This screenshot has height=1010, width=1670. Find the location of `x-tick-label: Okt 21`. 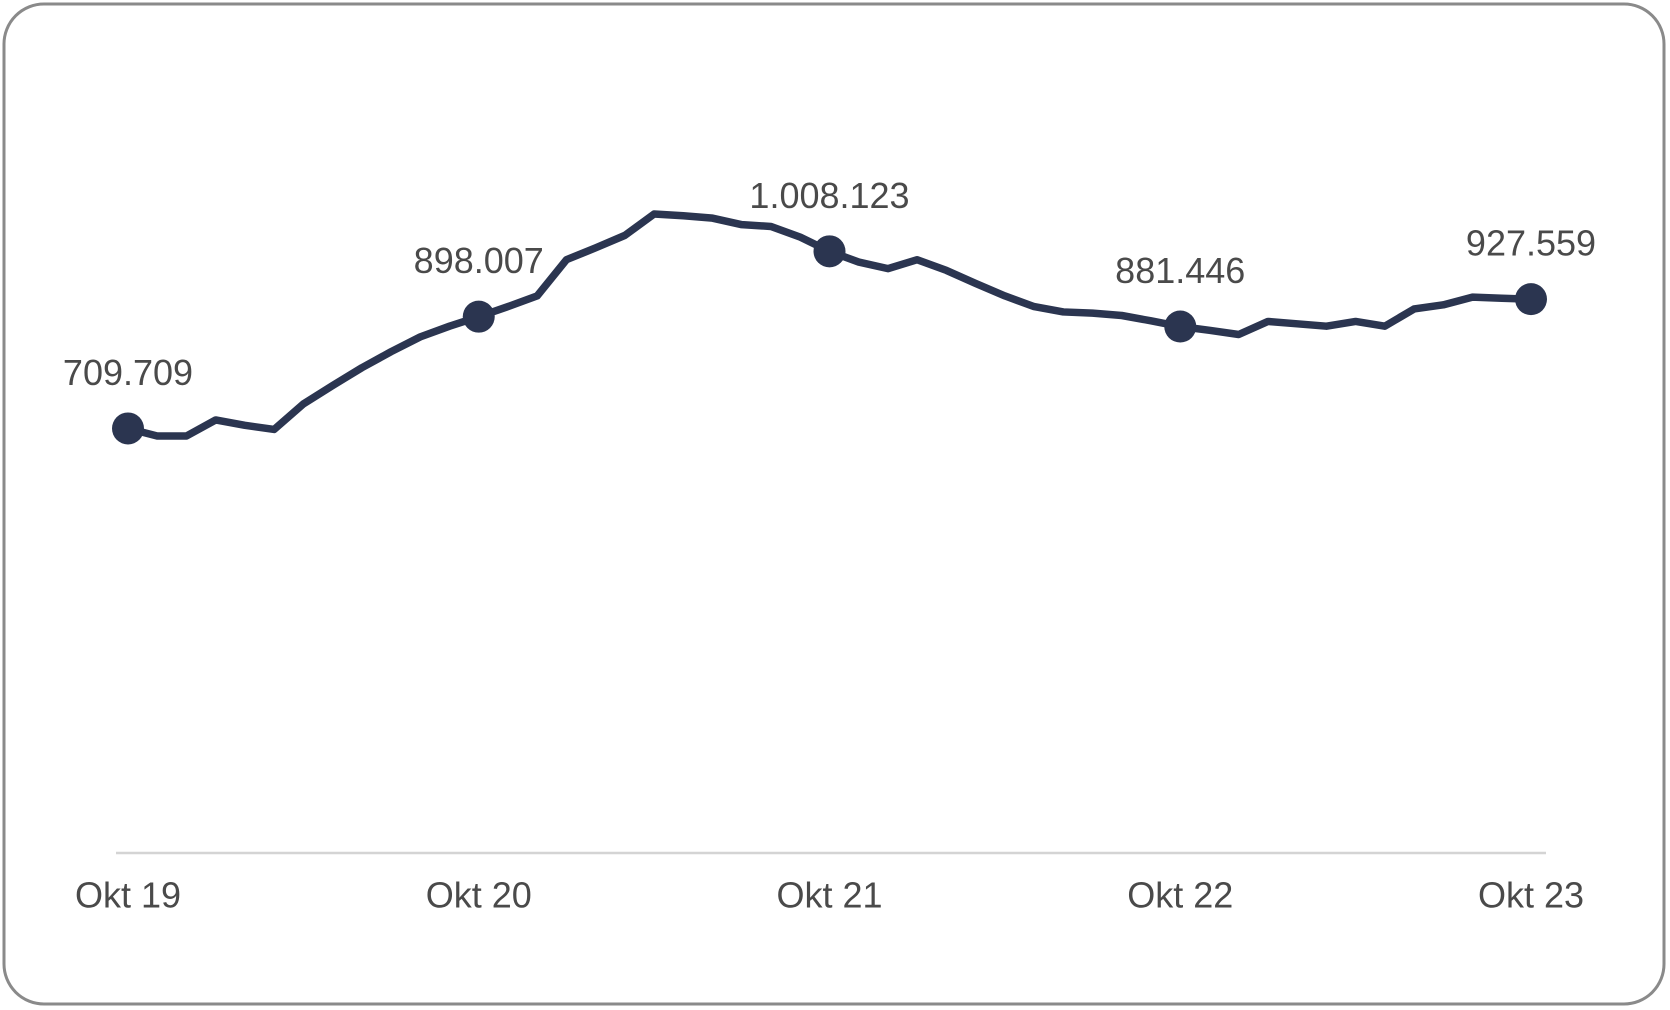

x-tick-label: Okt 21 is located at coordinates (829, 895).